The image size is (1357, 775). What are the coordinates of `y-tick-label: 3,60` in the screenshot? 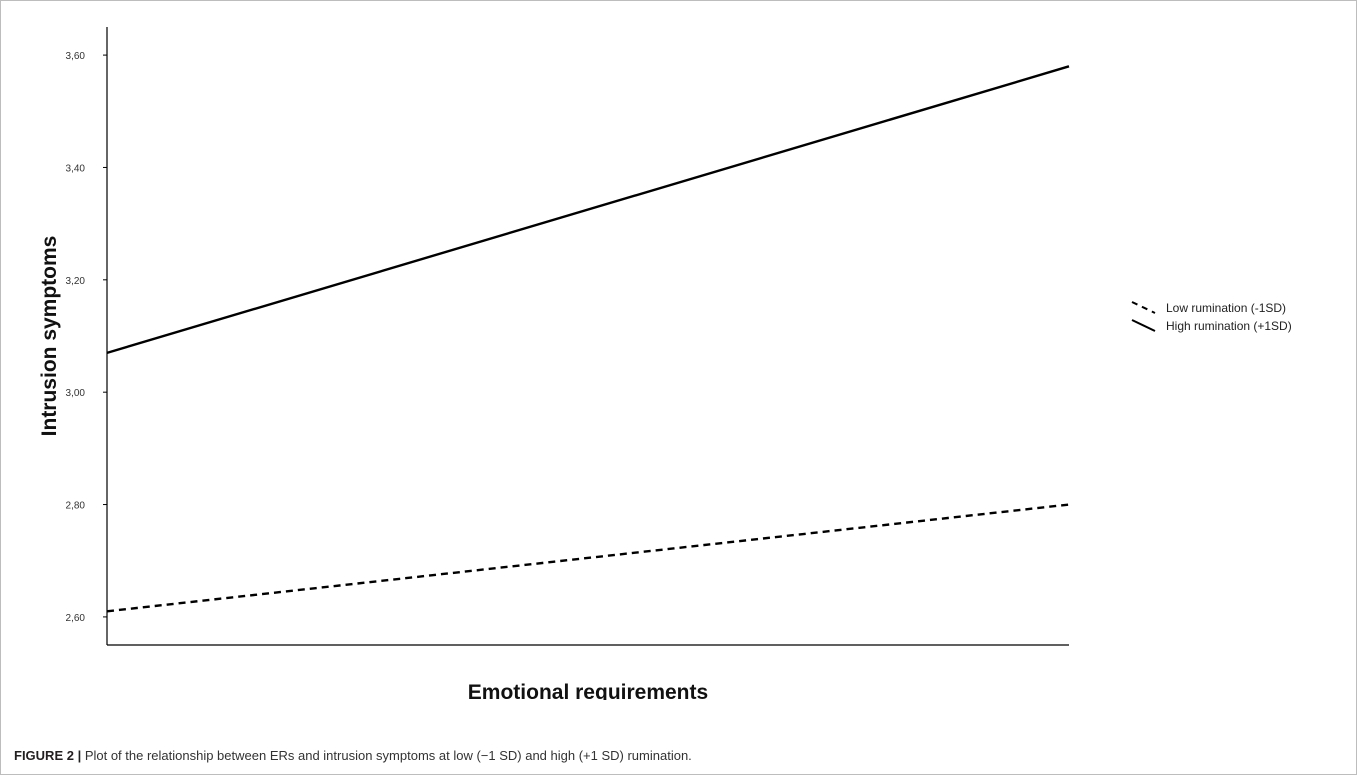 It's located at (76, 56).